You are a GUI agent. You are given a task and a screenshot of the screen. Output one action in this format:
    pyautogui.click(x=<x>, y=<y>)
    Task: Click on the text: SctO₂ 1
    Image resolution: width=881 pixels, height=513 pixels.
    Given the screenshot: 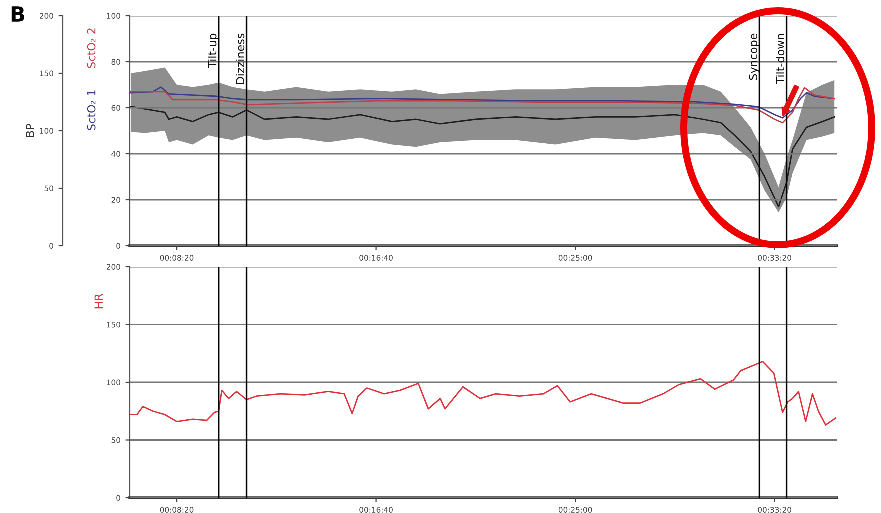 What is the action you would take?
    pyautogui.click(x=91, y=110)
    